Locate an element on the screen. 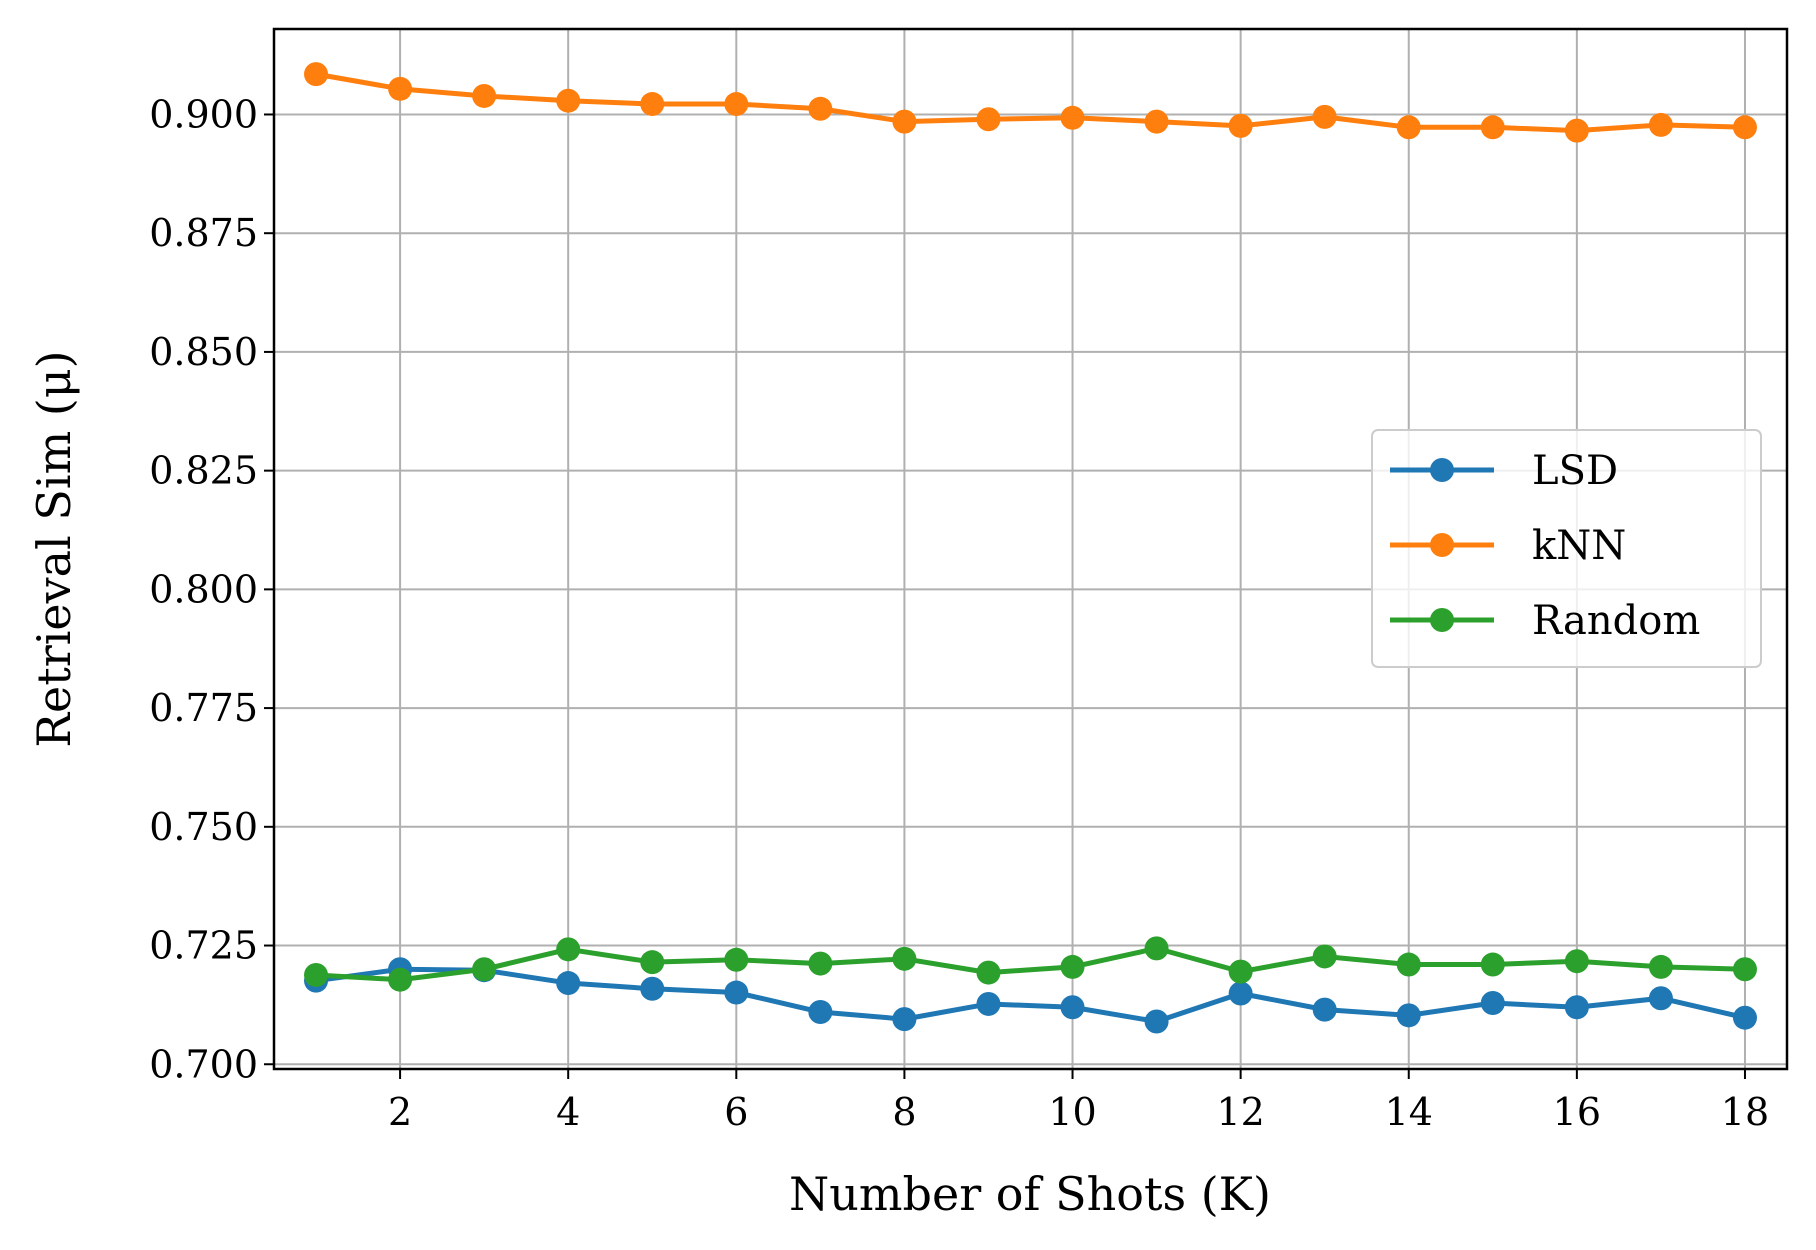 This screenshot has width=1816, height=1250. x-tick-label: 18 is located at coordinates (1745, 1112).